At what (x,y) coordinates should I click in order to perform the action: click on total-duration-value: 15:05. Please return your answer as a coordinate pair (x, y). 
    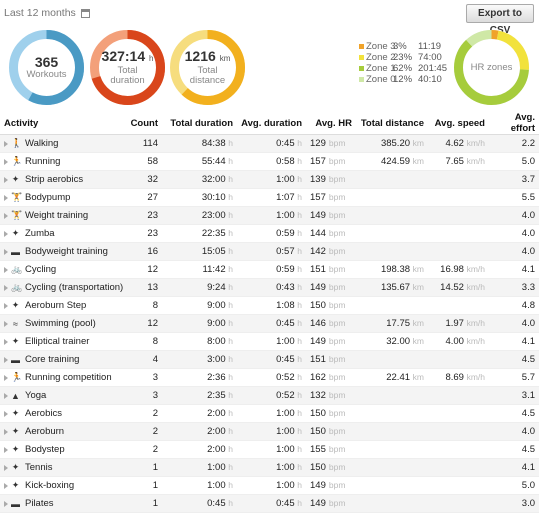
    Looking at the image, I should click on (213, 251).